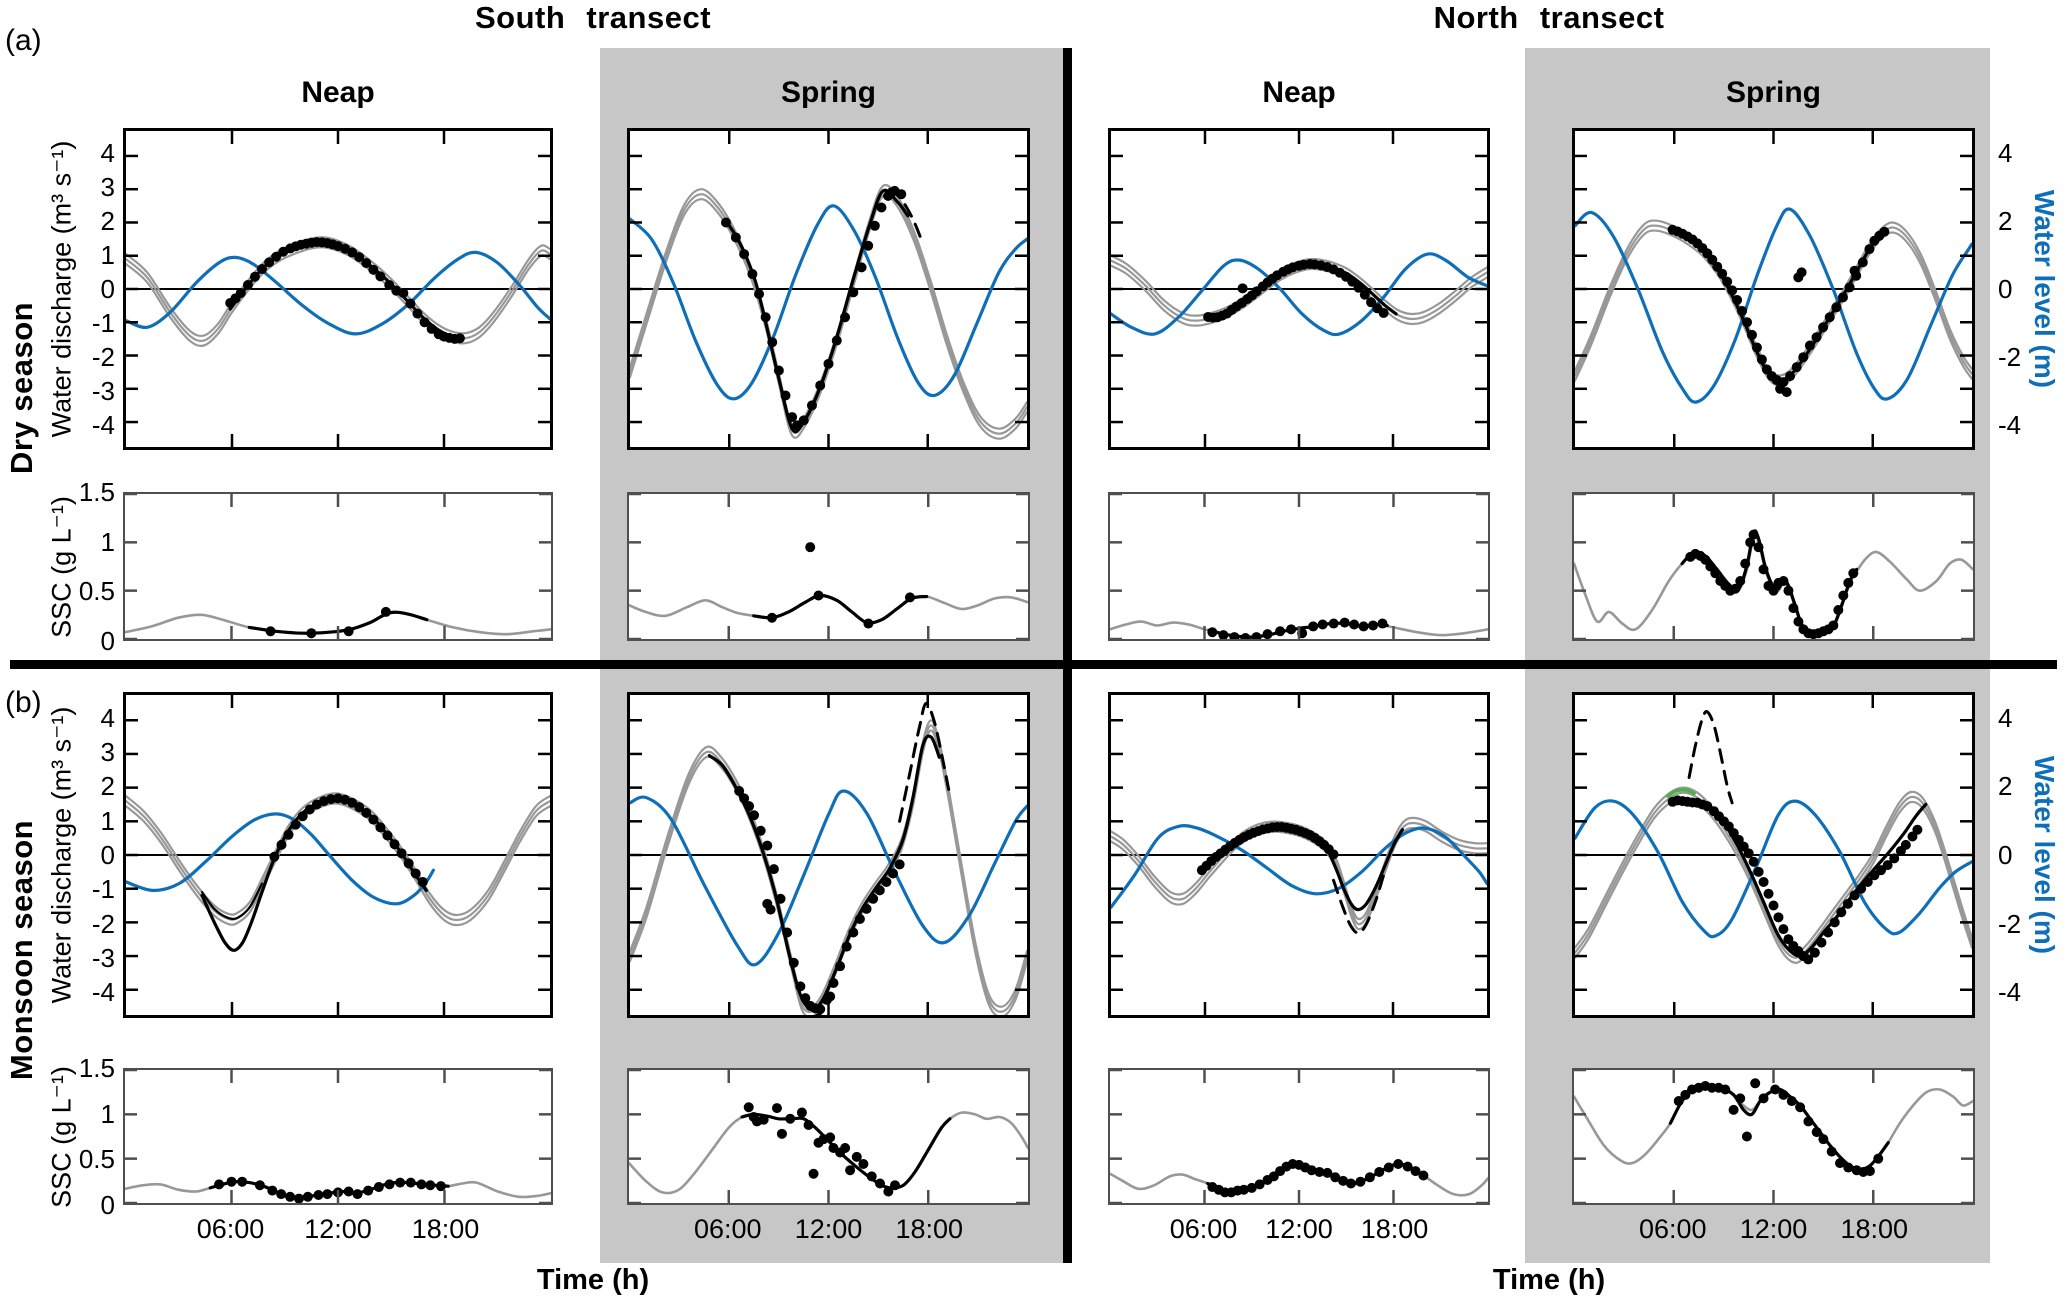 The height and width of the screenshot is (1306, 2067). What do you see at coordinates (1299, 92) in the screenshot?
I see `header-north-neap: Neap` at bounding box center [1299, 92].